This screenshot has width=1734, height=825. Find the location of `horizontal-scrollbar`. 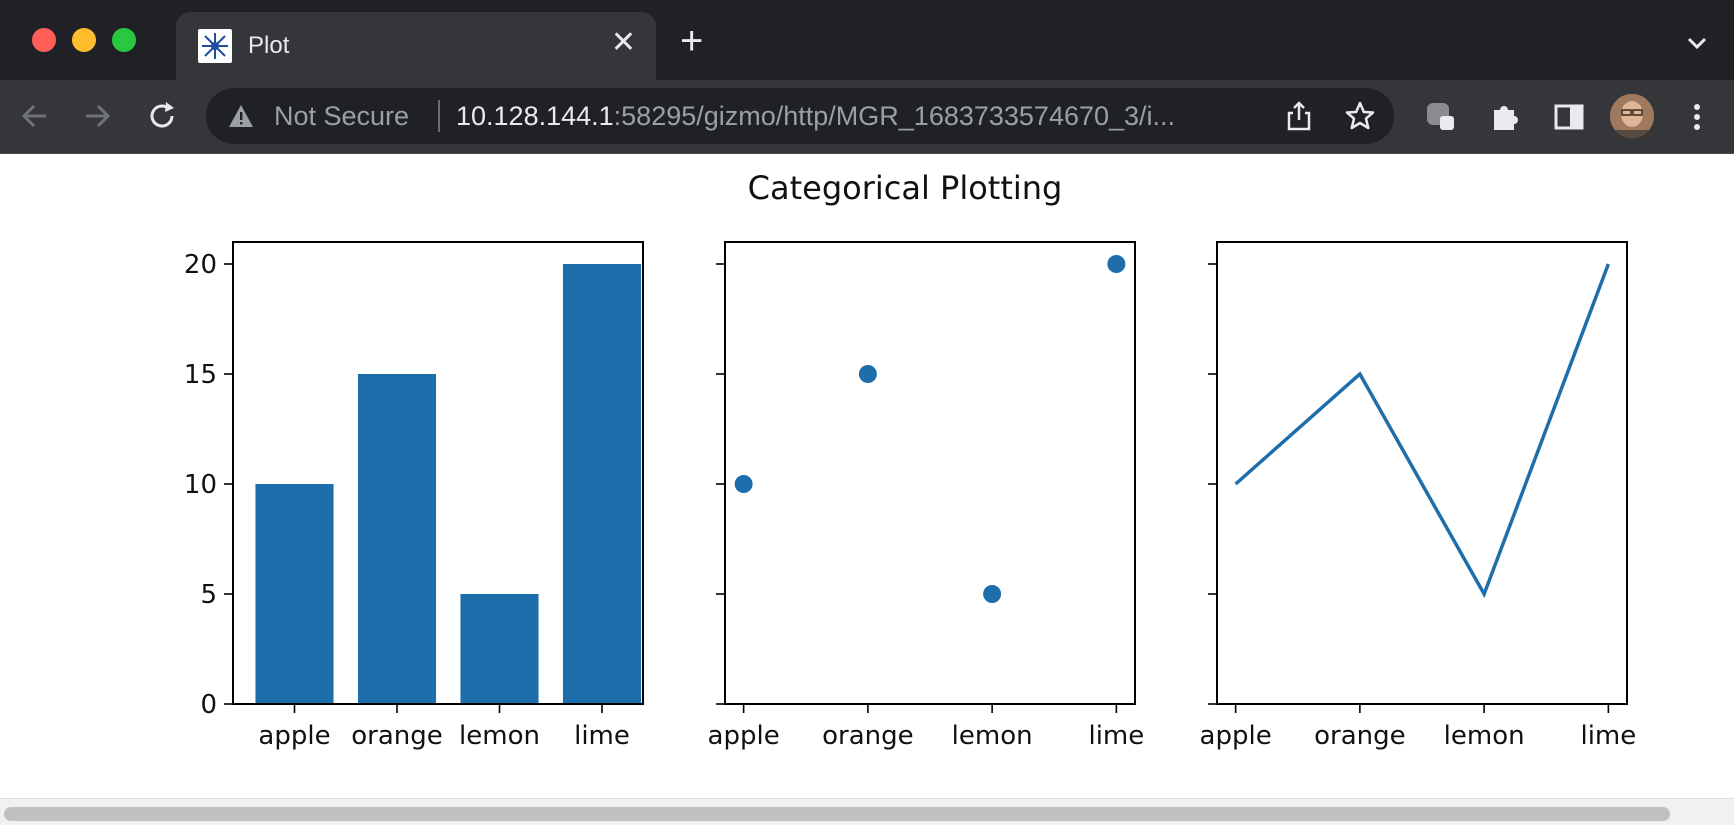

horizontal-scrollbar is located at coordinates (867, 811).